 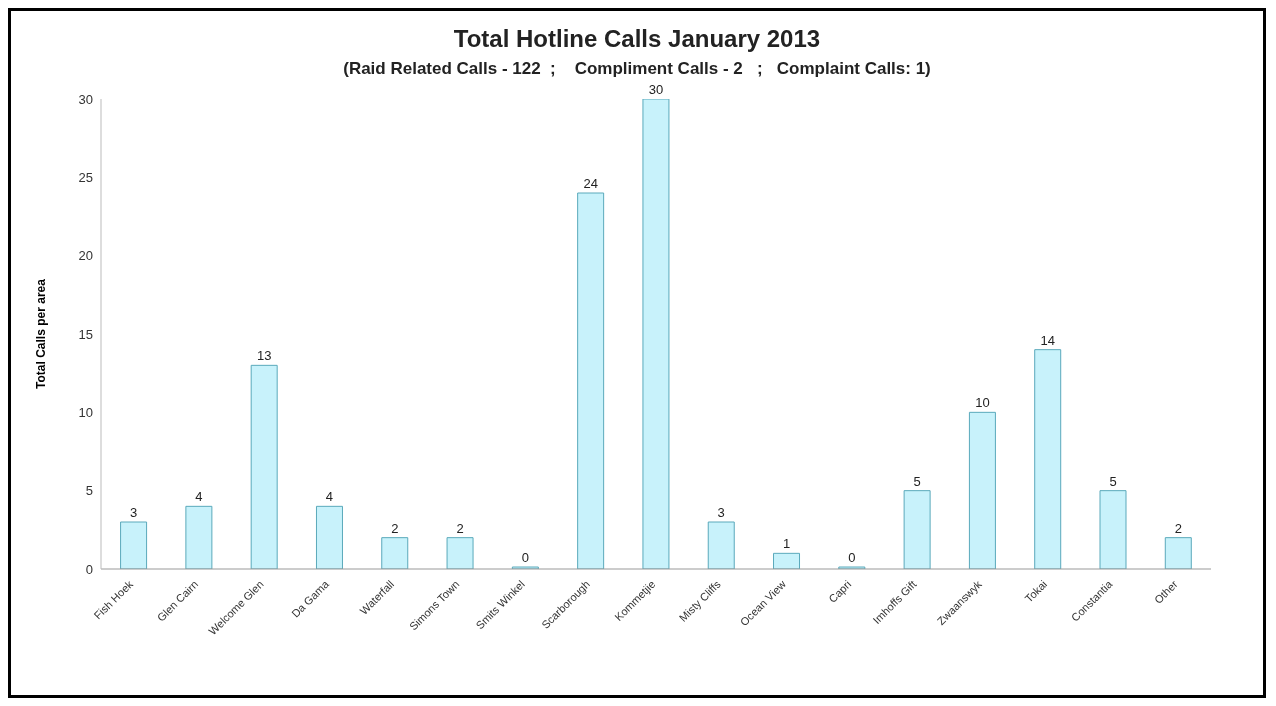 What do you see at coordinates (590, 183) in the screenshot?
I see `data-label: 24` at bounding box center [590, 183].